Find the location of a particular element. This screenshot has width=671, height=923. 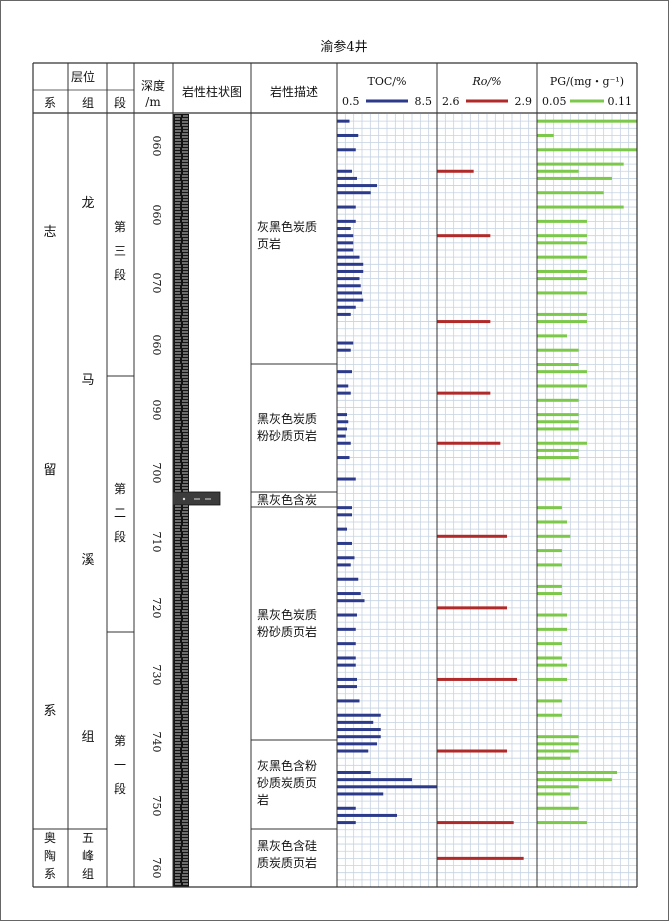

formation-char: 马 is located at coordinates (87, 380).